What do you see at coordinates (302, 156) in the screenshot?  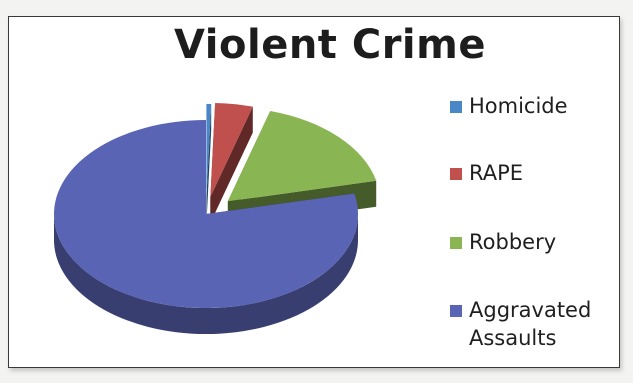 I see `pie-slice-top-robbery` at bounding box center [302, 156].